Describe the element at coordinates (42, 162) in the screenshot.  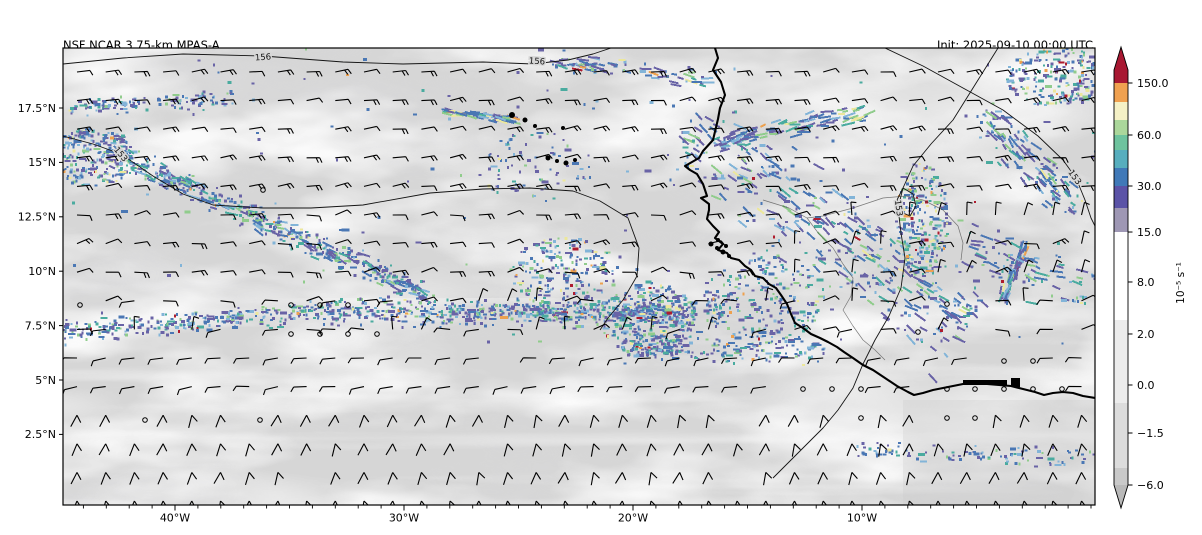
I see `y-tick-label: 15°N` at that location.